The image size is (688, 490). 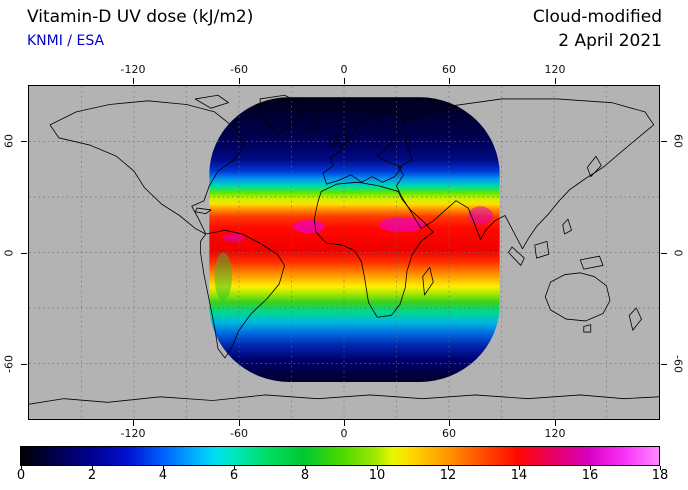 What do you see at coordinates (234, 475) in the screenshot?
I see `colorbar-tick-label: 6` at bounding box center [234, 475].